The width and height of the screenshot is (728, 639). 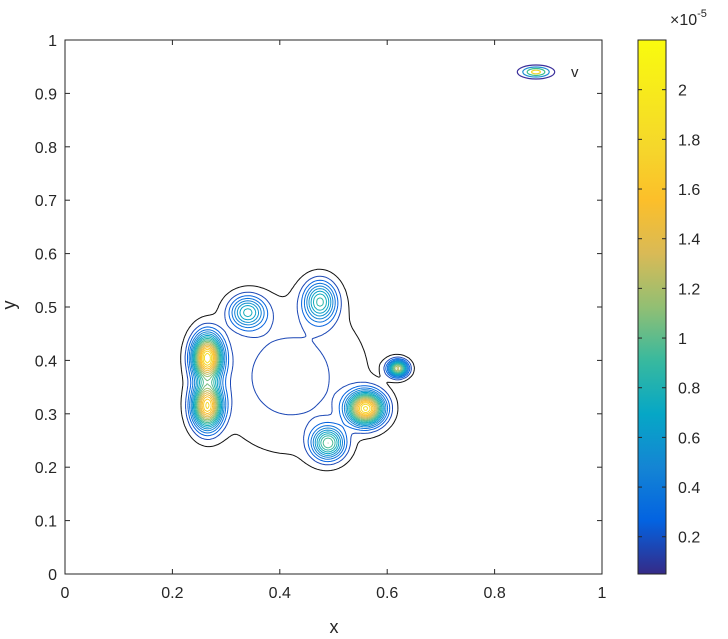 I want to click on colorbar-exponent: ×10⁻⁵, so click(x=688, y=18).